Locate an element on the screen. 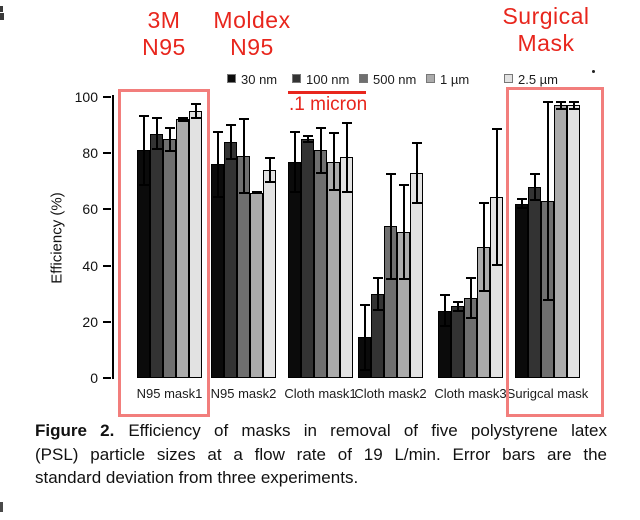 The height and width of the screenshot is (520, 640). highlight-box-surgical is located at coordinates (555, 252).